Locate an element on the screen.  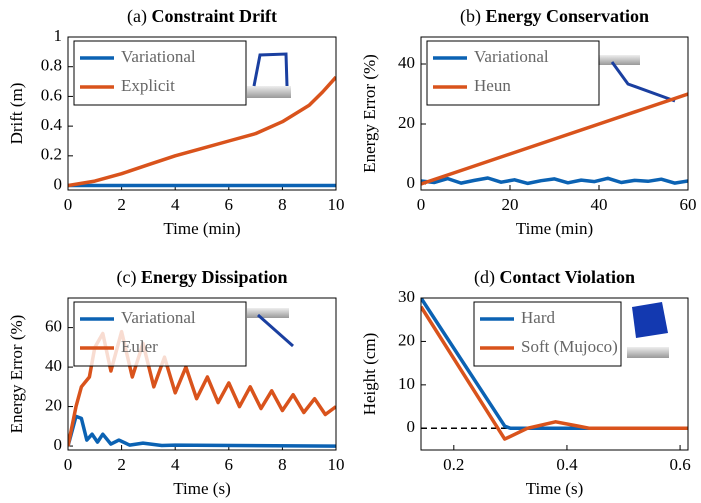
panel-label: (c) is located at coordinates (126, 277).